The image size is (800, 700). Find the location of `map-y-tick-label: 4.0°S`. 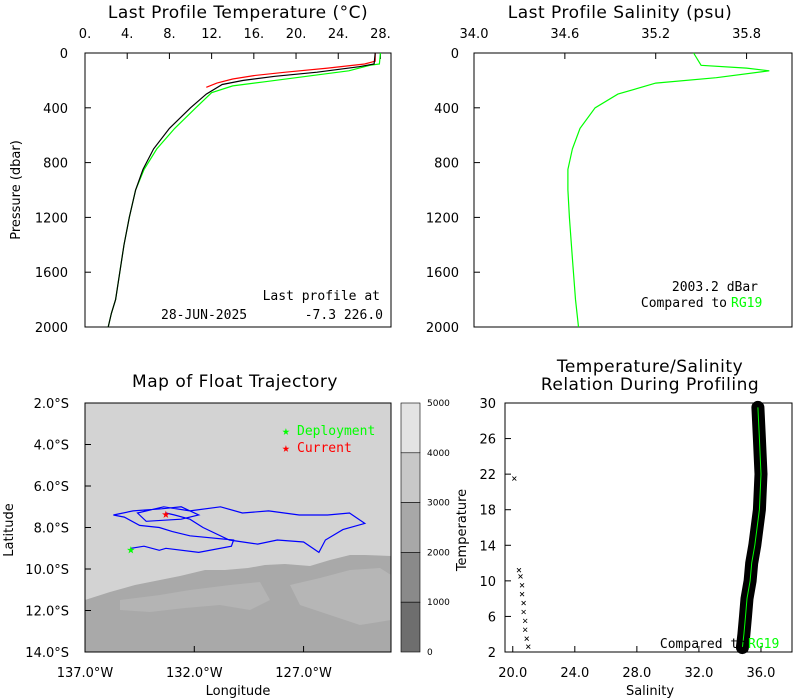

map-y-tick-label: 4.0°S is located at coordinates (51, 446).